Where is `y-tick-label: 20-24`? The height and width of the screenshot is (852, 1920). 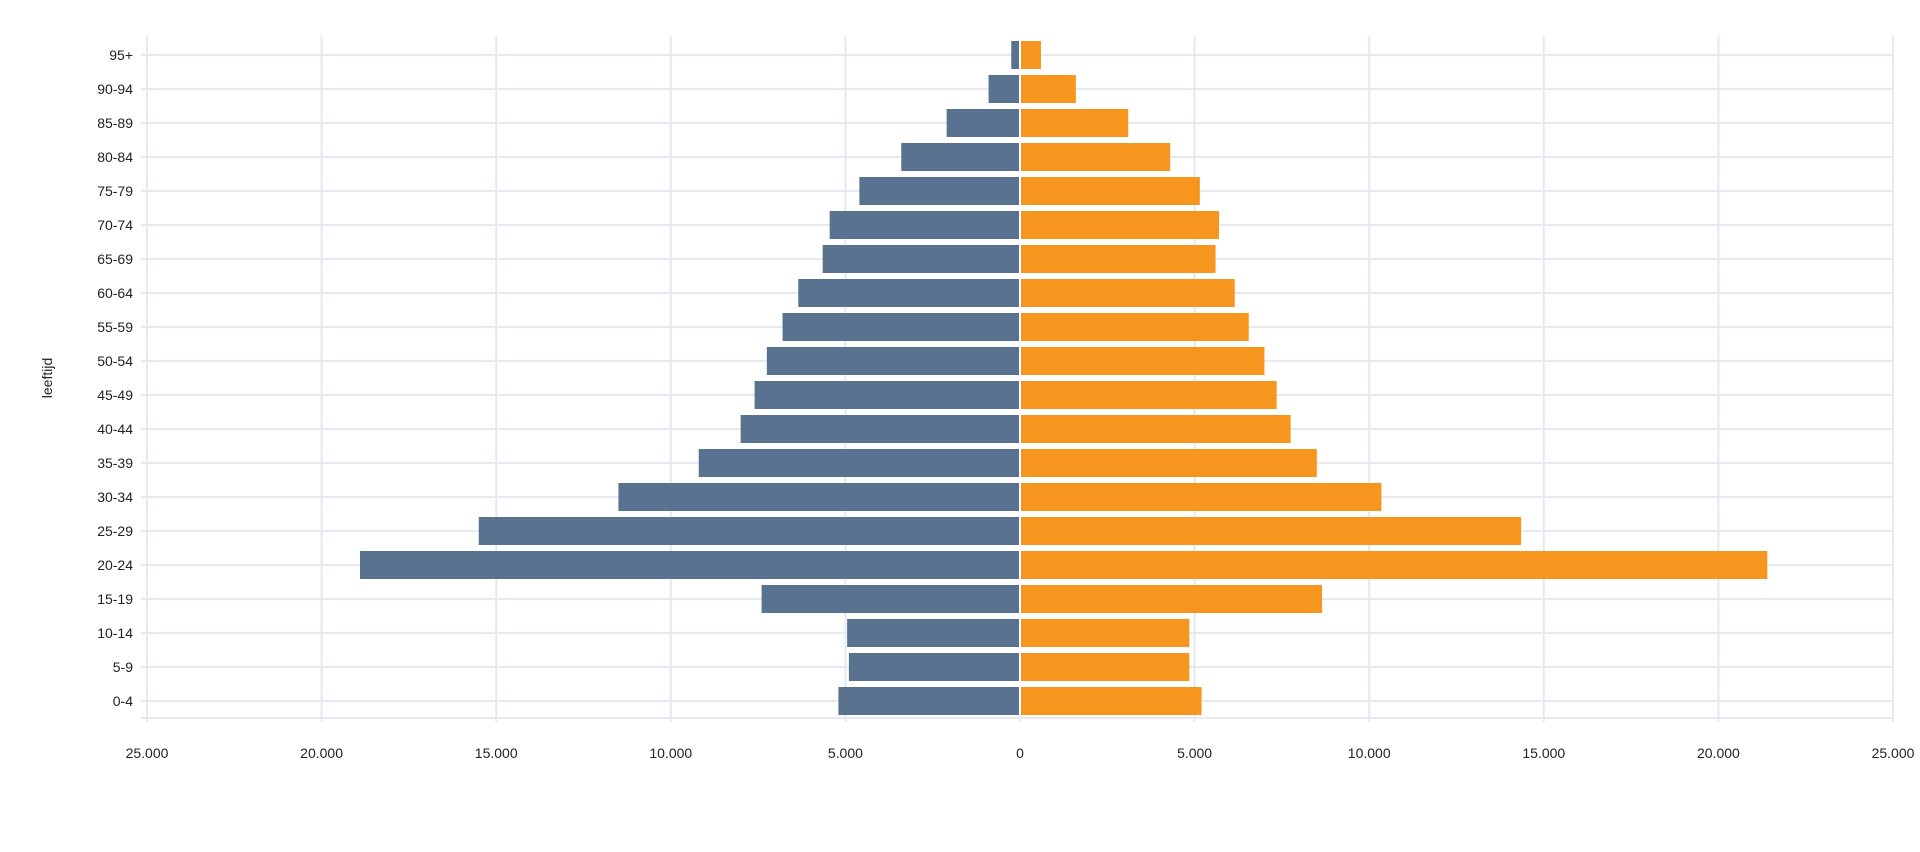 y-tick-label: 20-24 is located at coordinates (115, 565).